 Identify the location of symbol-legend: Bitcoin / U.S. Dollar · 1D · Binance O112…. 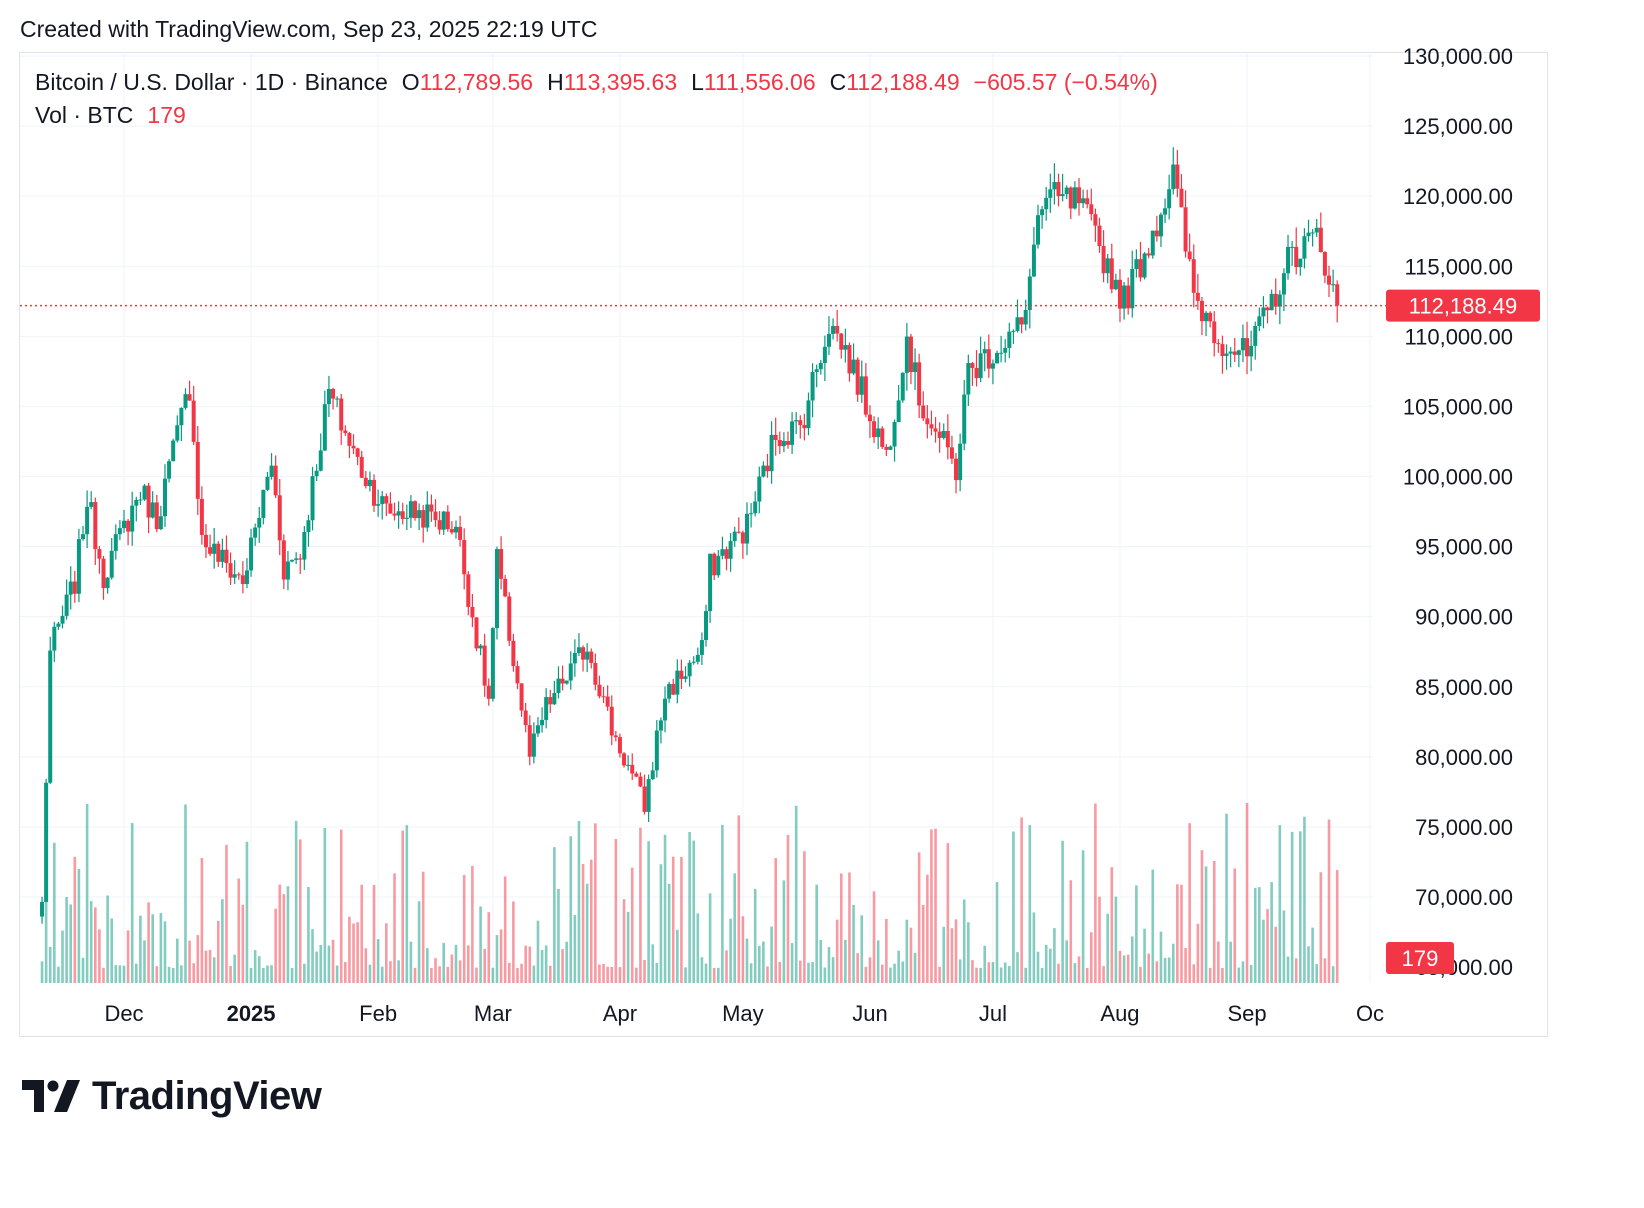
(596, 99).